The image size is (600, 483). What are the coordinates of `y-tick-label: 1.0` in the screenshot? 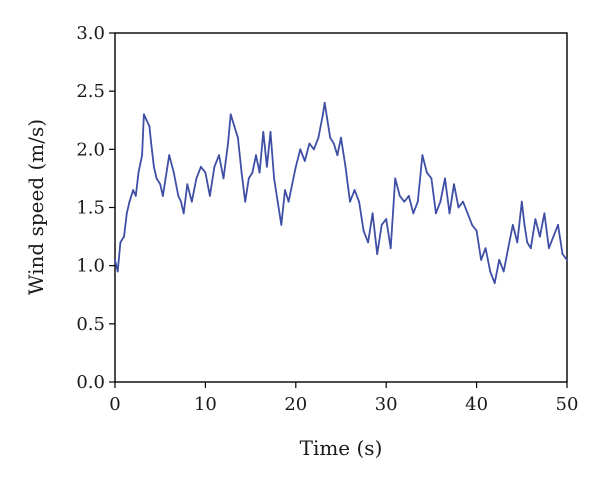 It's located at (90, 266).